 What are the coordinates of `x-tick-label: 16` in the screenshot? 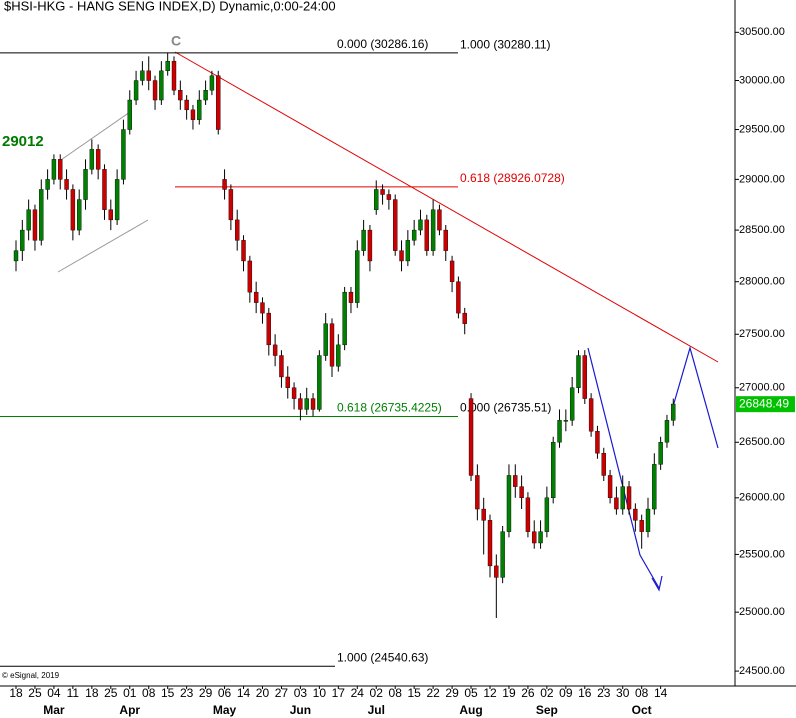 It's located at (585, 693).